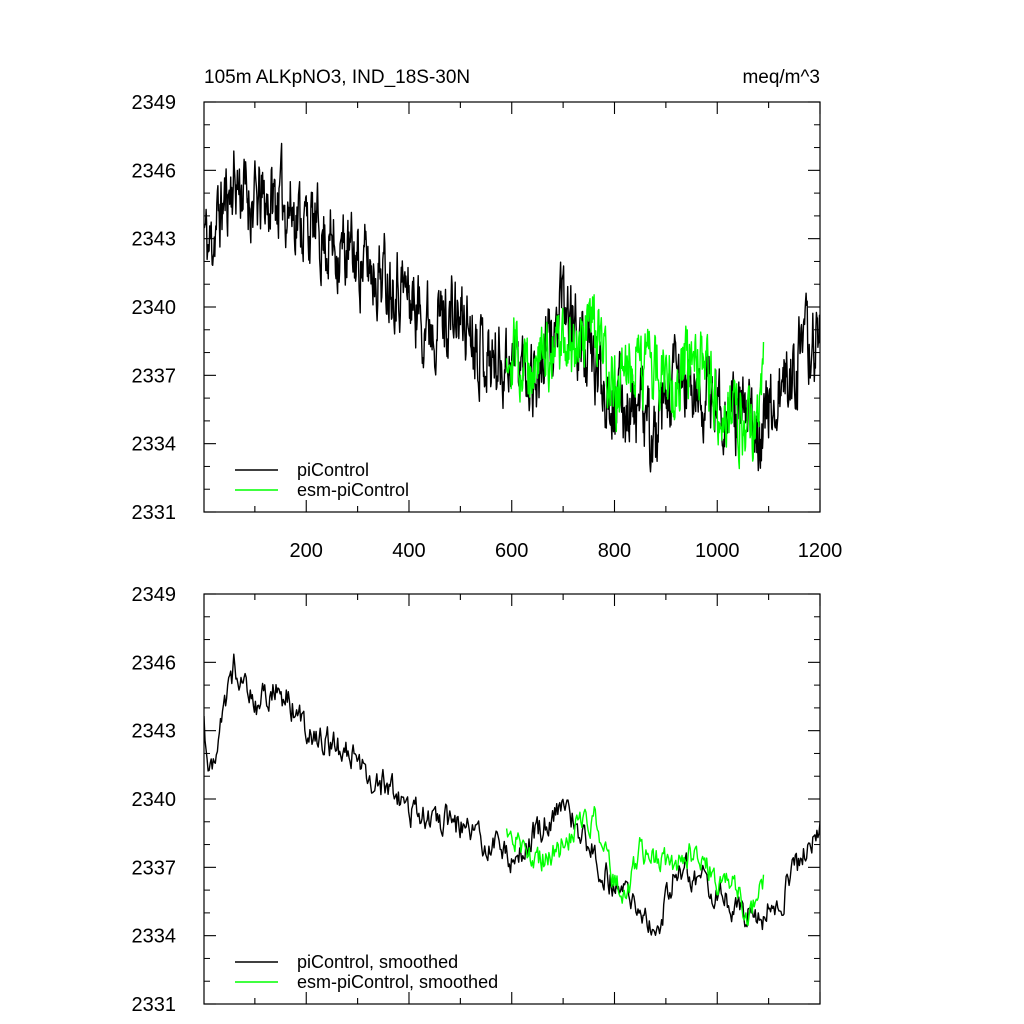 The image size is (1024, 1024). What do you see at coordinates (154, 240) in the screenshot?
I see `top-y-tick-label: 2343` at bounding box center [154, 240].